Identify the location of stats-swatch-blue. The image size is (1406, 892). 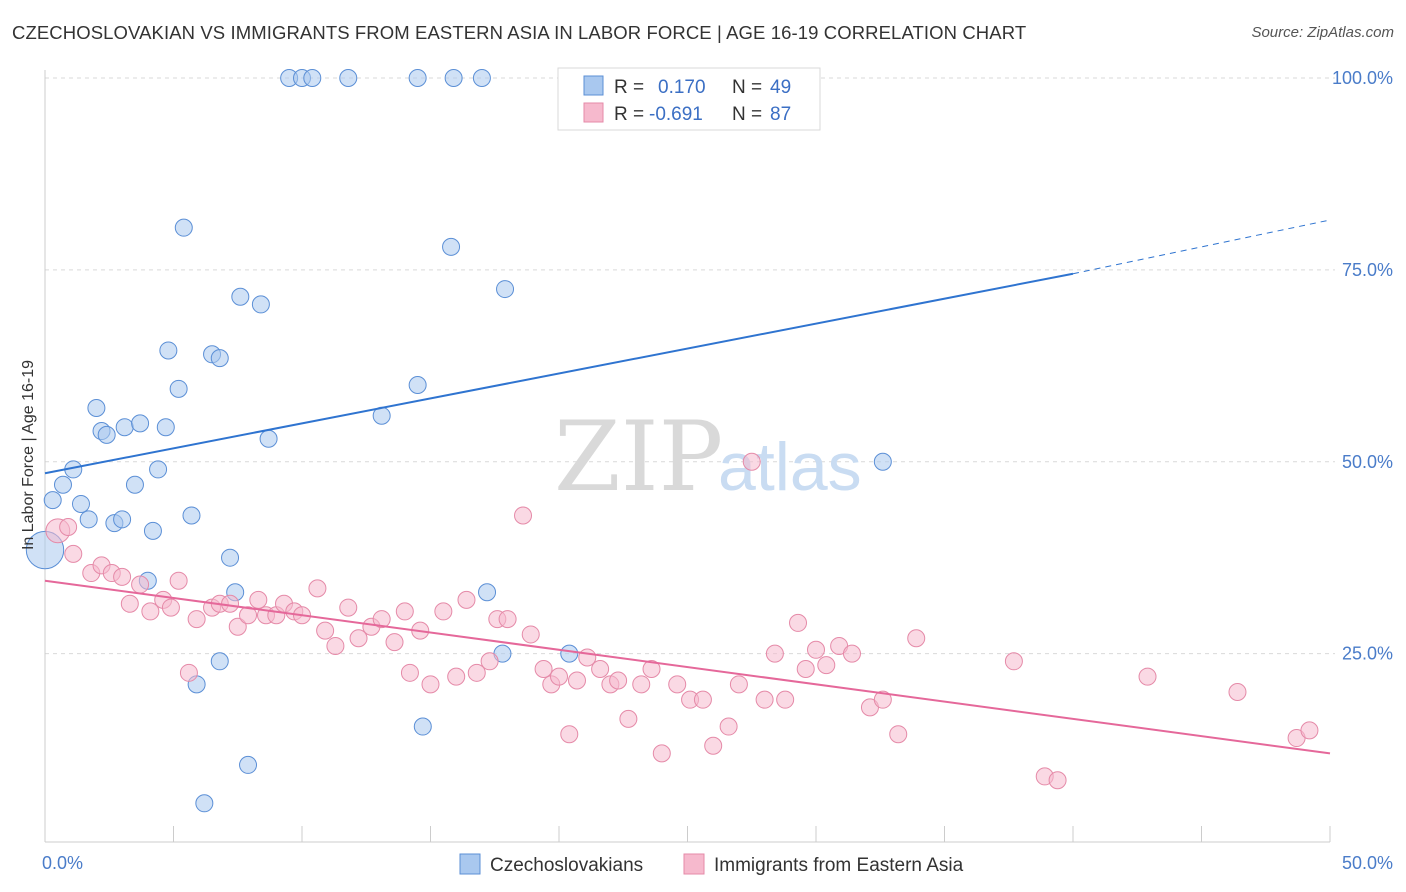
(593, 85).